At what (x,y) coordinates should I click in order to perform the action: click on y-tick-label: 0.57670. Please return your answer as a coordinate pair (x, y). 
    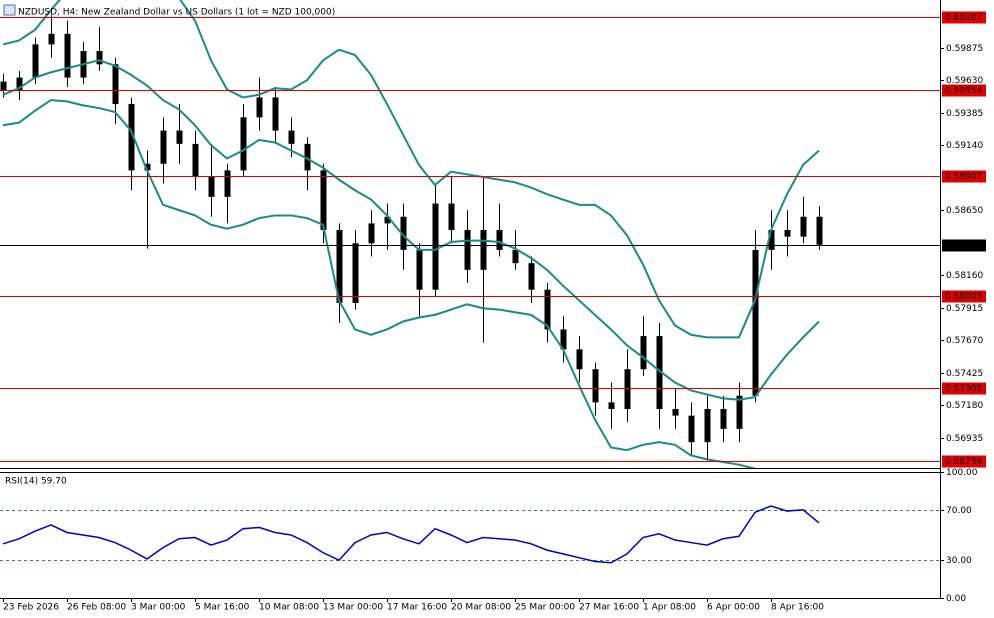
    Looking at the image, I should click on (964, 341).